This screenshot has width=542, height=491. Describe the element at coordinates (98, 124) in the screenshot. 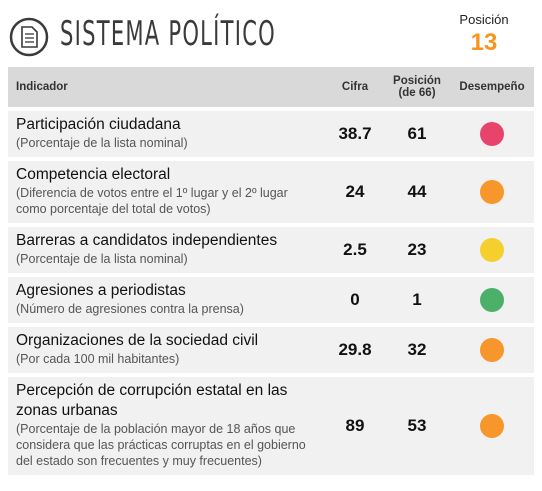

I see `indicator-name: Participación ciudadana` at that location.